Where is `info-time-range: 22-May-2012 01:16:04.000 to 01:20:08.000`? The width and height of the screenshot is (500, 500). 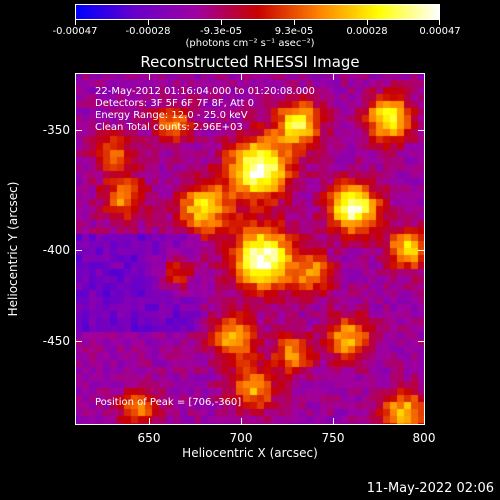 info-time-range: 22-May-2012 01:16:04.000 to 01:20:08.000 is located at coordinates (205, 91).